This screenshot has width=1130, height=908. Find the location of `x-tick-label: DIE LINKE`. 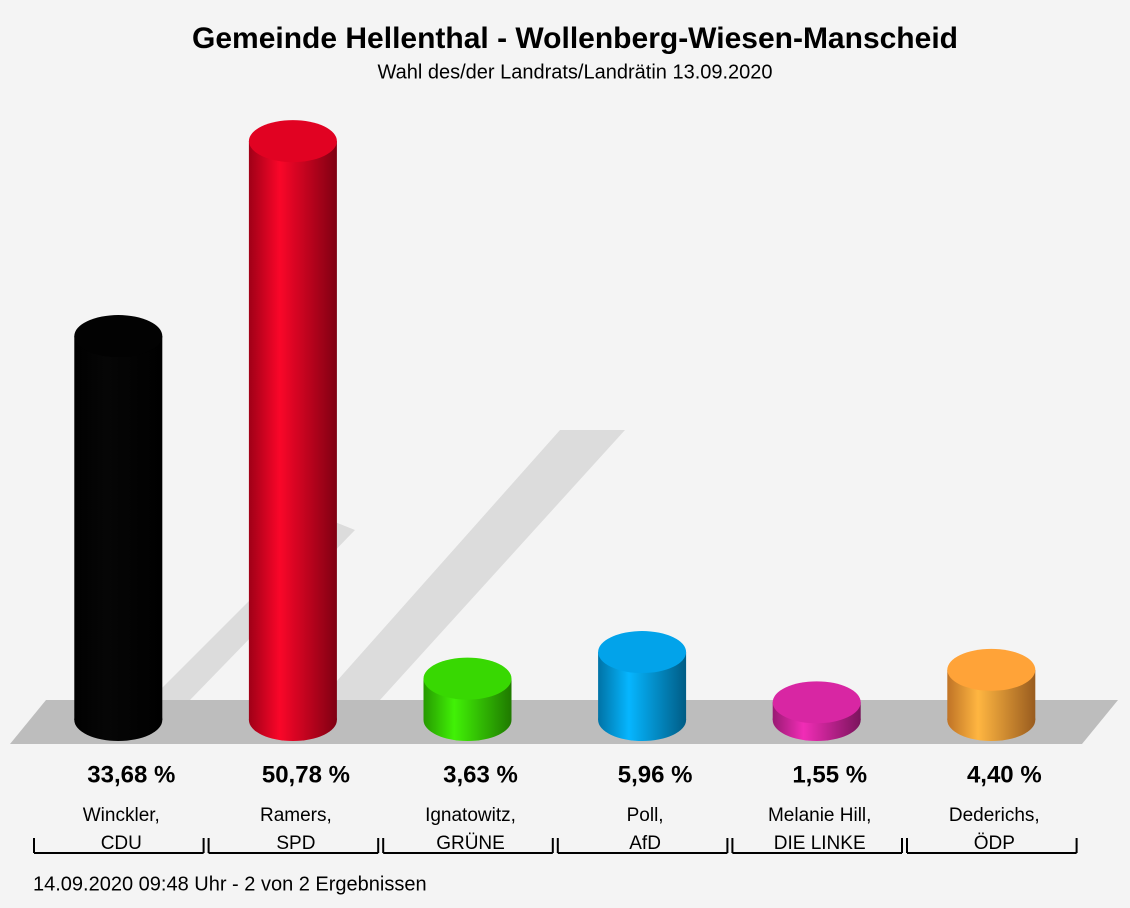

x-tick-label: DIE LINKE is located at coordinates (820, 843).